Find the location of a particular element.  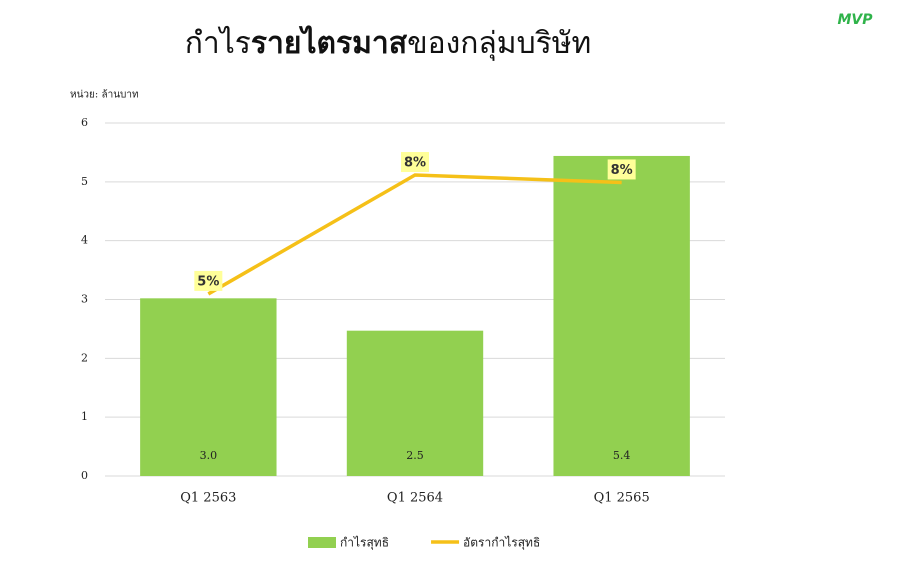

legend-swatch is located at coordinates (322, 542).